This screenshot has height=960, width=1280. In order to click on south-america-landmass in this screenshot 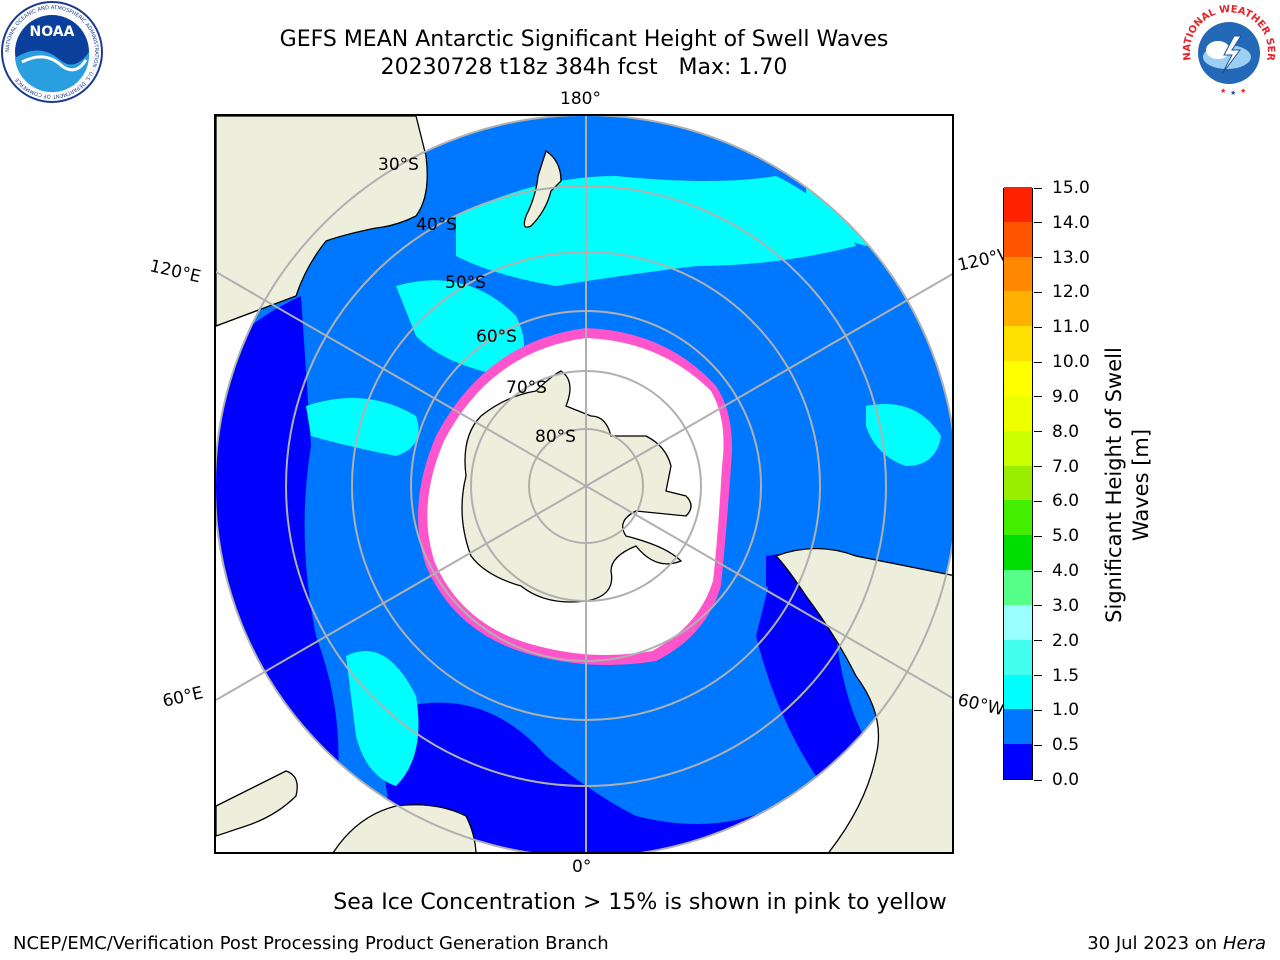, I will do `click(863, 699)`.